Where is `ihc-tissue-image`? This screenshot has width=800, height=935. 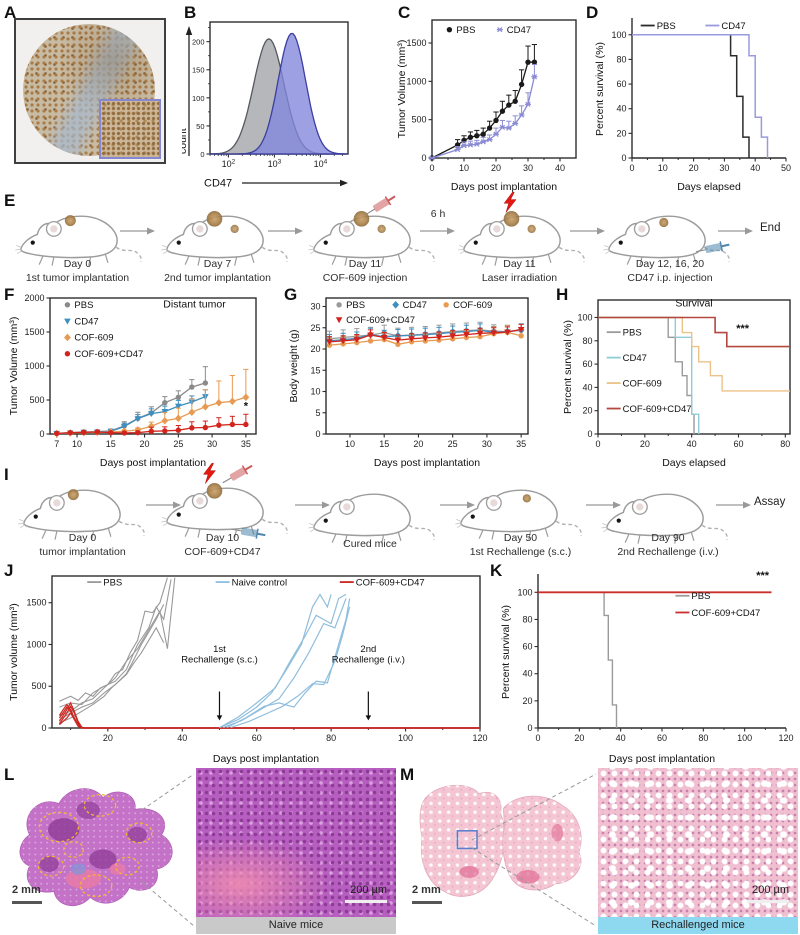 ihc-tissue-image is located at coordinates (90, 91).